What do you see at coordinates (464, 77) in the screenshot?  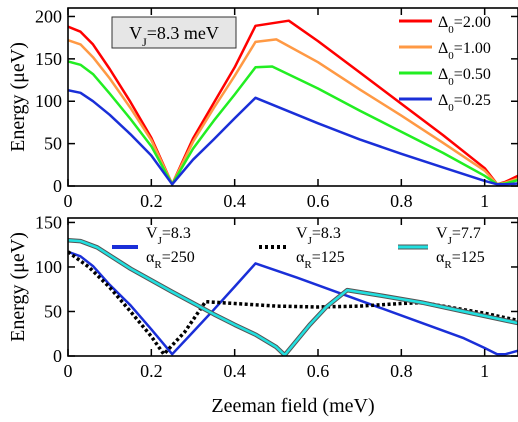 I see `legend-label: Δ0=0.50` at bounding box center [464, 77].